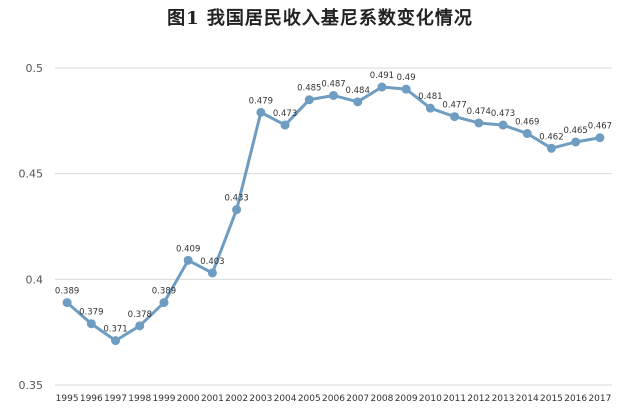 The width and height of the screenshot is (640, 411). Describe the element at coordinates (503, 399) in the screenshot. I see `x-tick-label-2013: 2013` at that location.